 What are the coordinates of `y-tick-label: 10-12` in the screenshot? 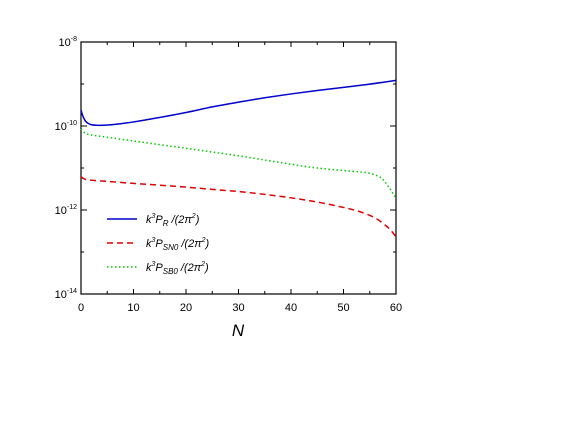 It's located at (66, 210).